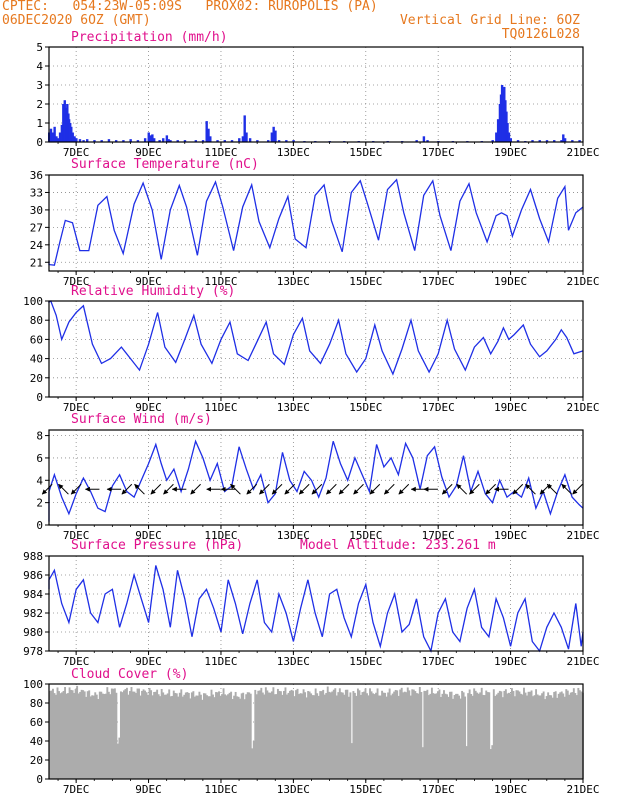 This screenshot has width=618, height=800. Describe the element at coordinates (36, 210) in the screenshot. I see `y-tick-label: 30` at that location.